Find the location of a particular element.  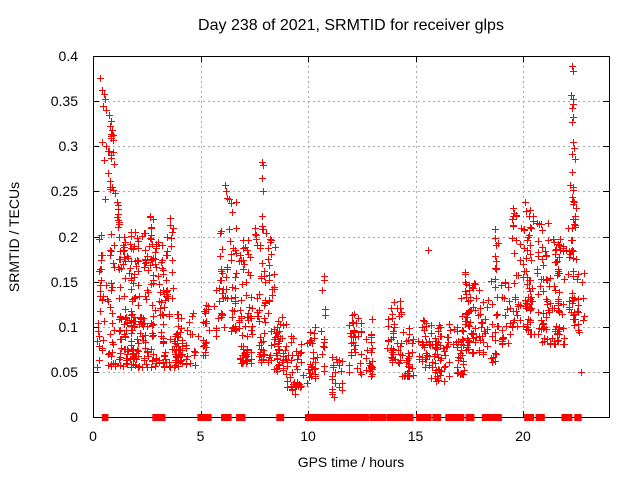

y-tick-label-0.15: 0.15 is located at coordinates (64, 281).